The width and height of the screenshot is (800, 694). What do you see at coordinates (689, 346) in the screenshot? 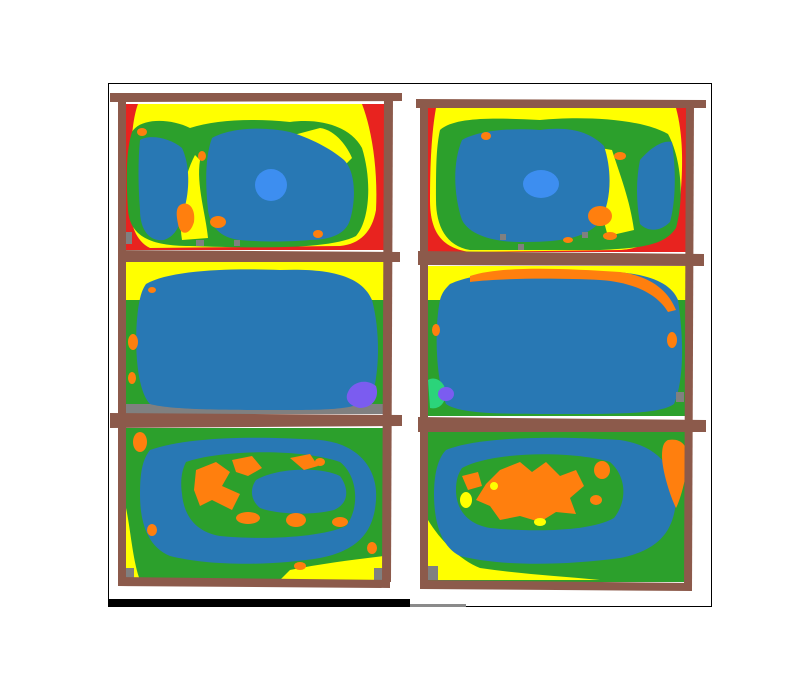
I see `wall-right-inner` at bounding box center [689, 346].